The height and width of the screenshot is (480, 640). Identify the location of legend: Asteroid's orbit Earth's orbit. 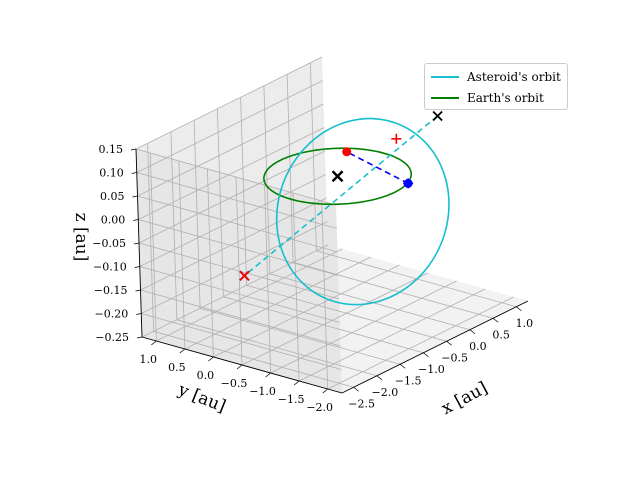
(496, 86).